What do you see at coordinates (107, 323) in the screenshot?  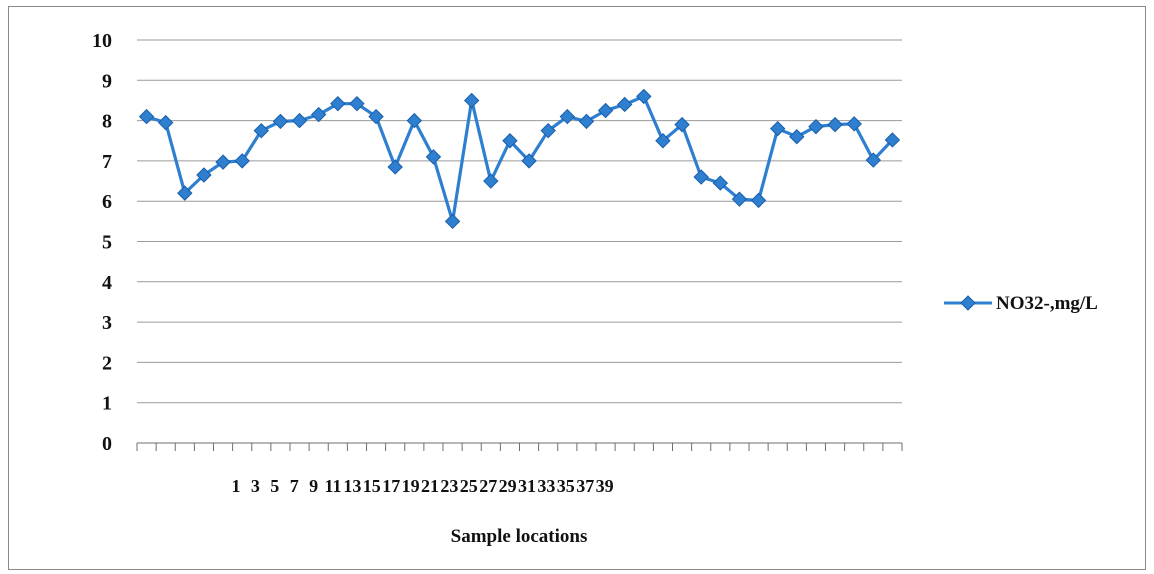 I see `y-tick-label: 3` at bounding box center [107, 323].